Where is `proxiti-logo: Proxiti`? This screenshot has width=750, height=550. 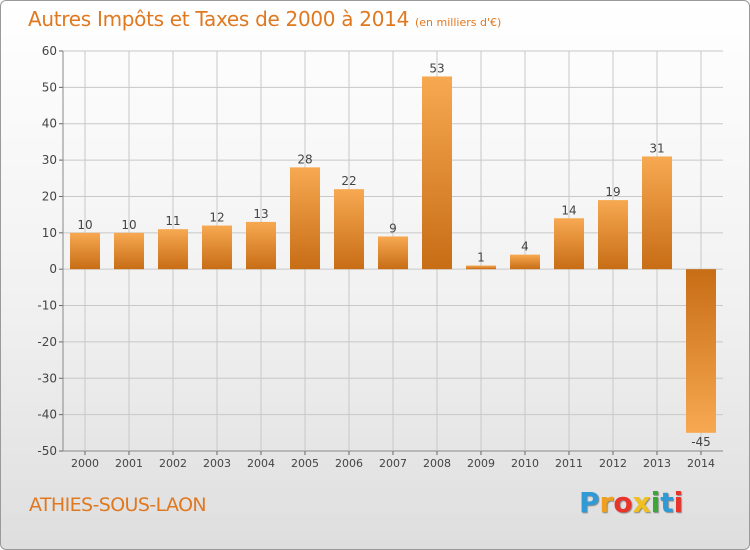
proxiti-logo: Proxiti is located at coordinates (631, 502).